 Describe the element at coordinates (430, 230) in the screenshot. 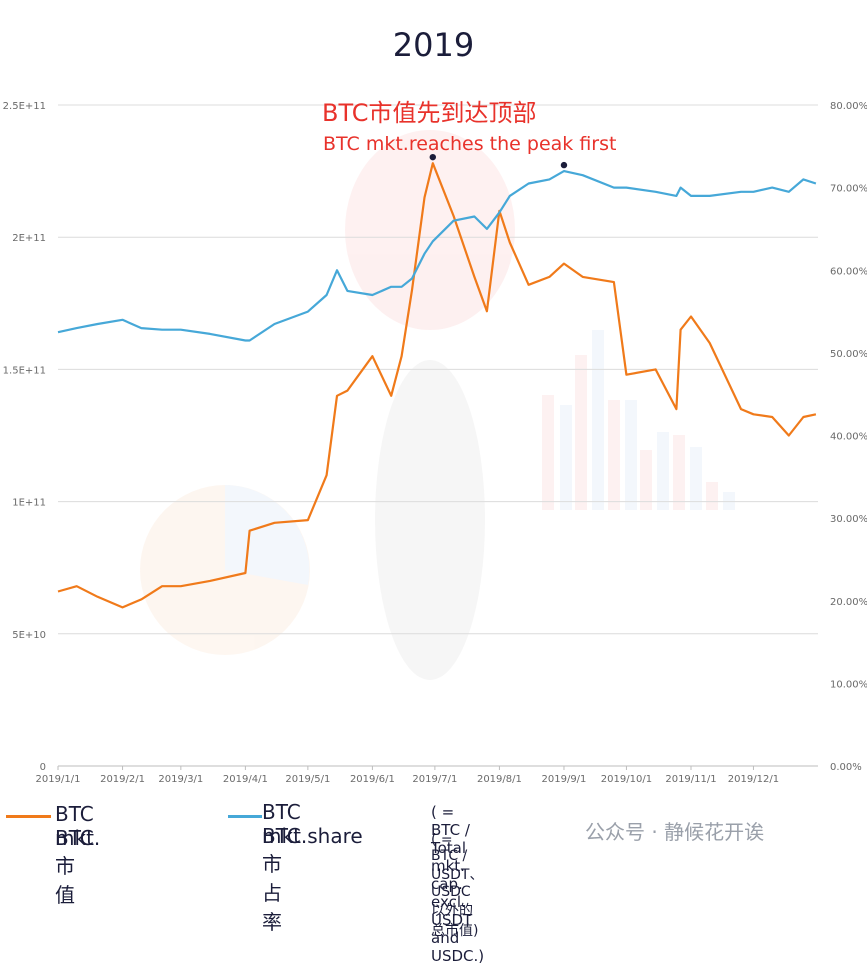

I see `bg-bee-head` at that location.